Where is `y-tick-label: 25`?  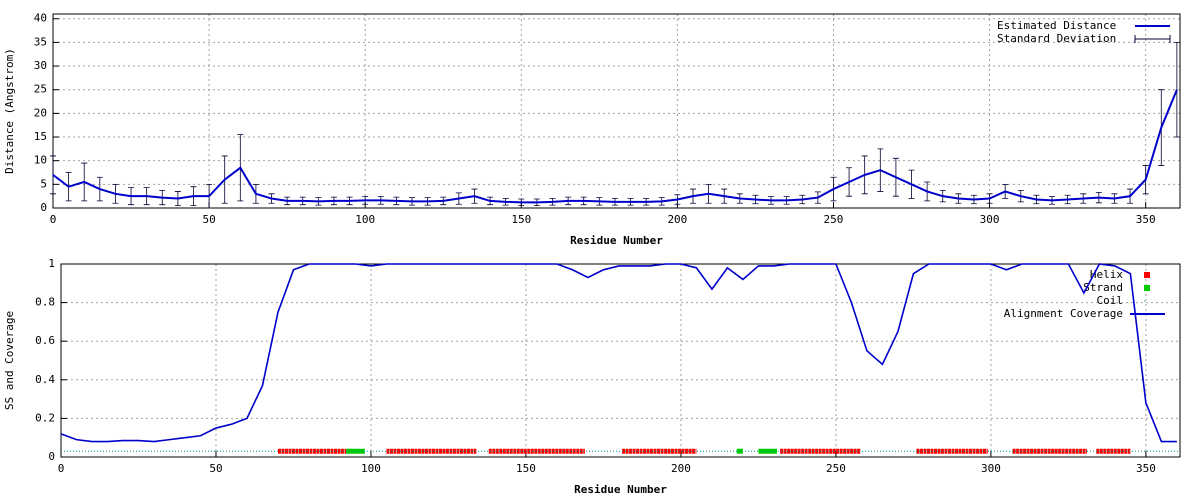 y-tick-label: 25 is located at coordinates (40, 89).